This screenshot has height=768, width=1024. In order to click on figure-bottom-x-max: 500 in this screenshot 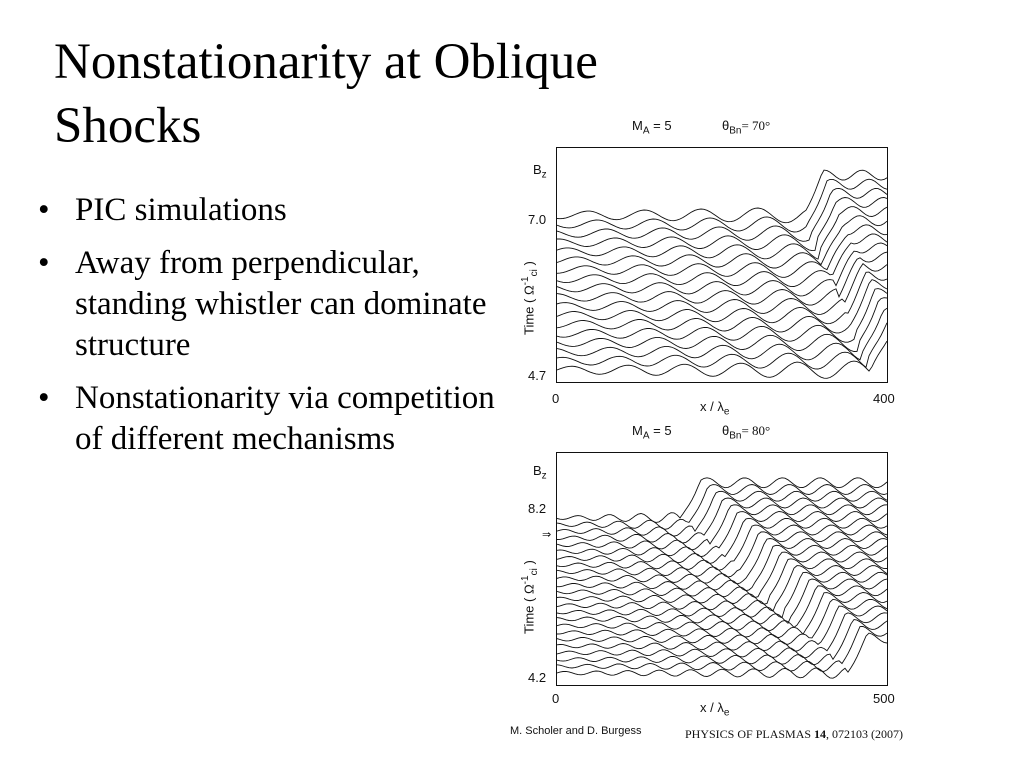, I will do `click(884, 698)`.